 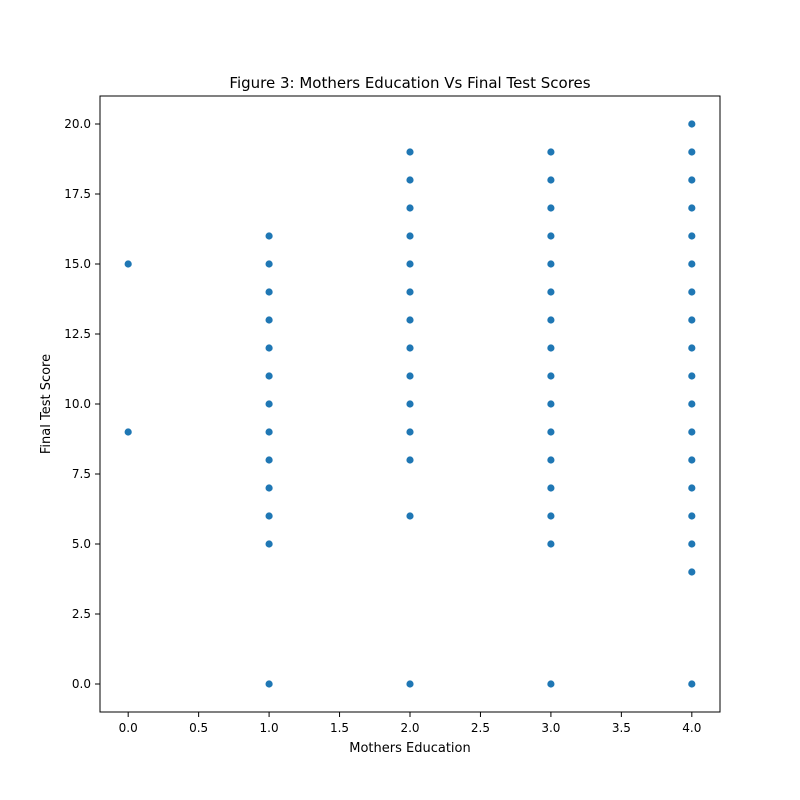 I want to click on y-tick-label: 20.0, so click(x=77, y=124).